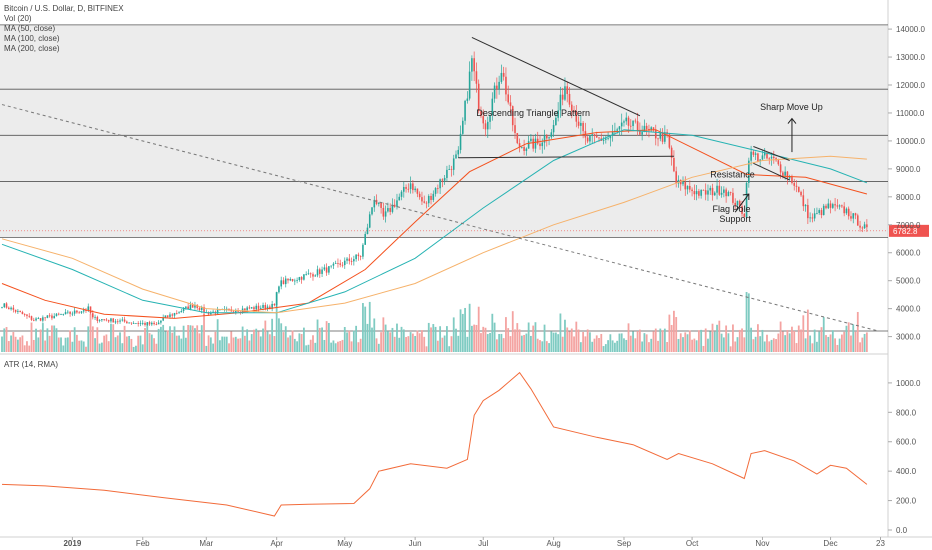  I want to click on indicator-ma100: MA (100, close), so click(32, 38).